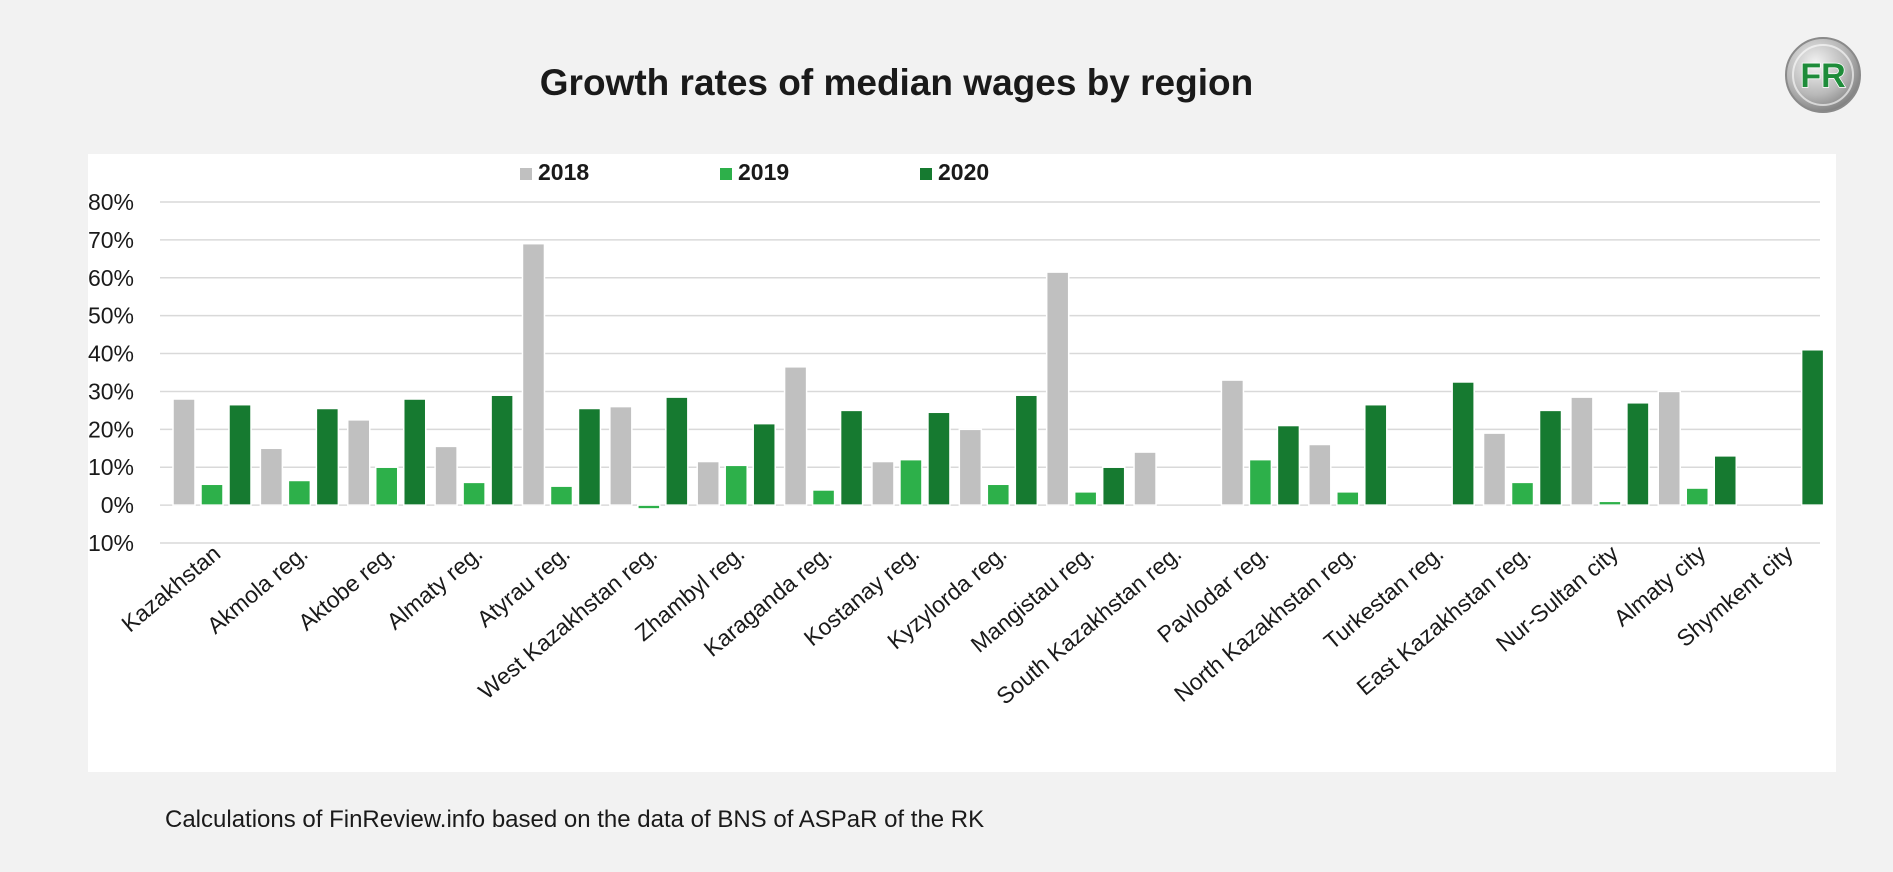 The width and height of the screenshot is (1893, 872). I want to click on y-tick-label: 60%, so click(111, 278).